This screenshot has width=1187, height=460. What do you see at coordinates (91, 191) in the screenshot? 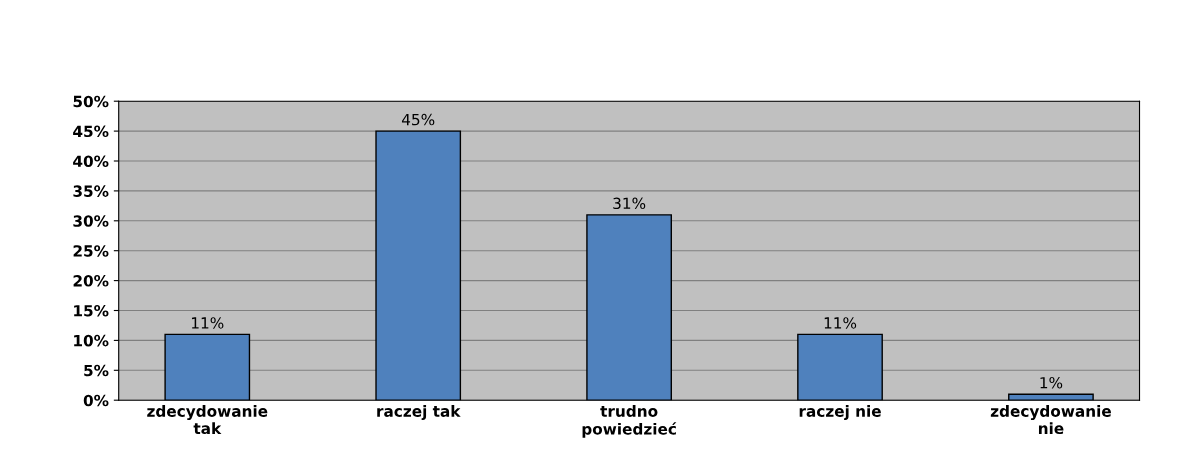
I see `y-tick-label: 35%` at bounding box center [91, 191].